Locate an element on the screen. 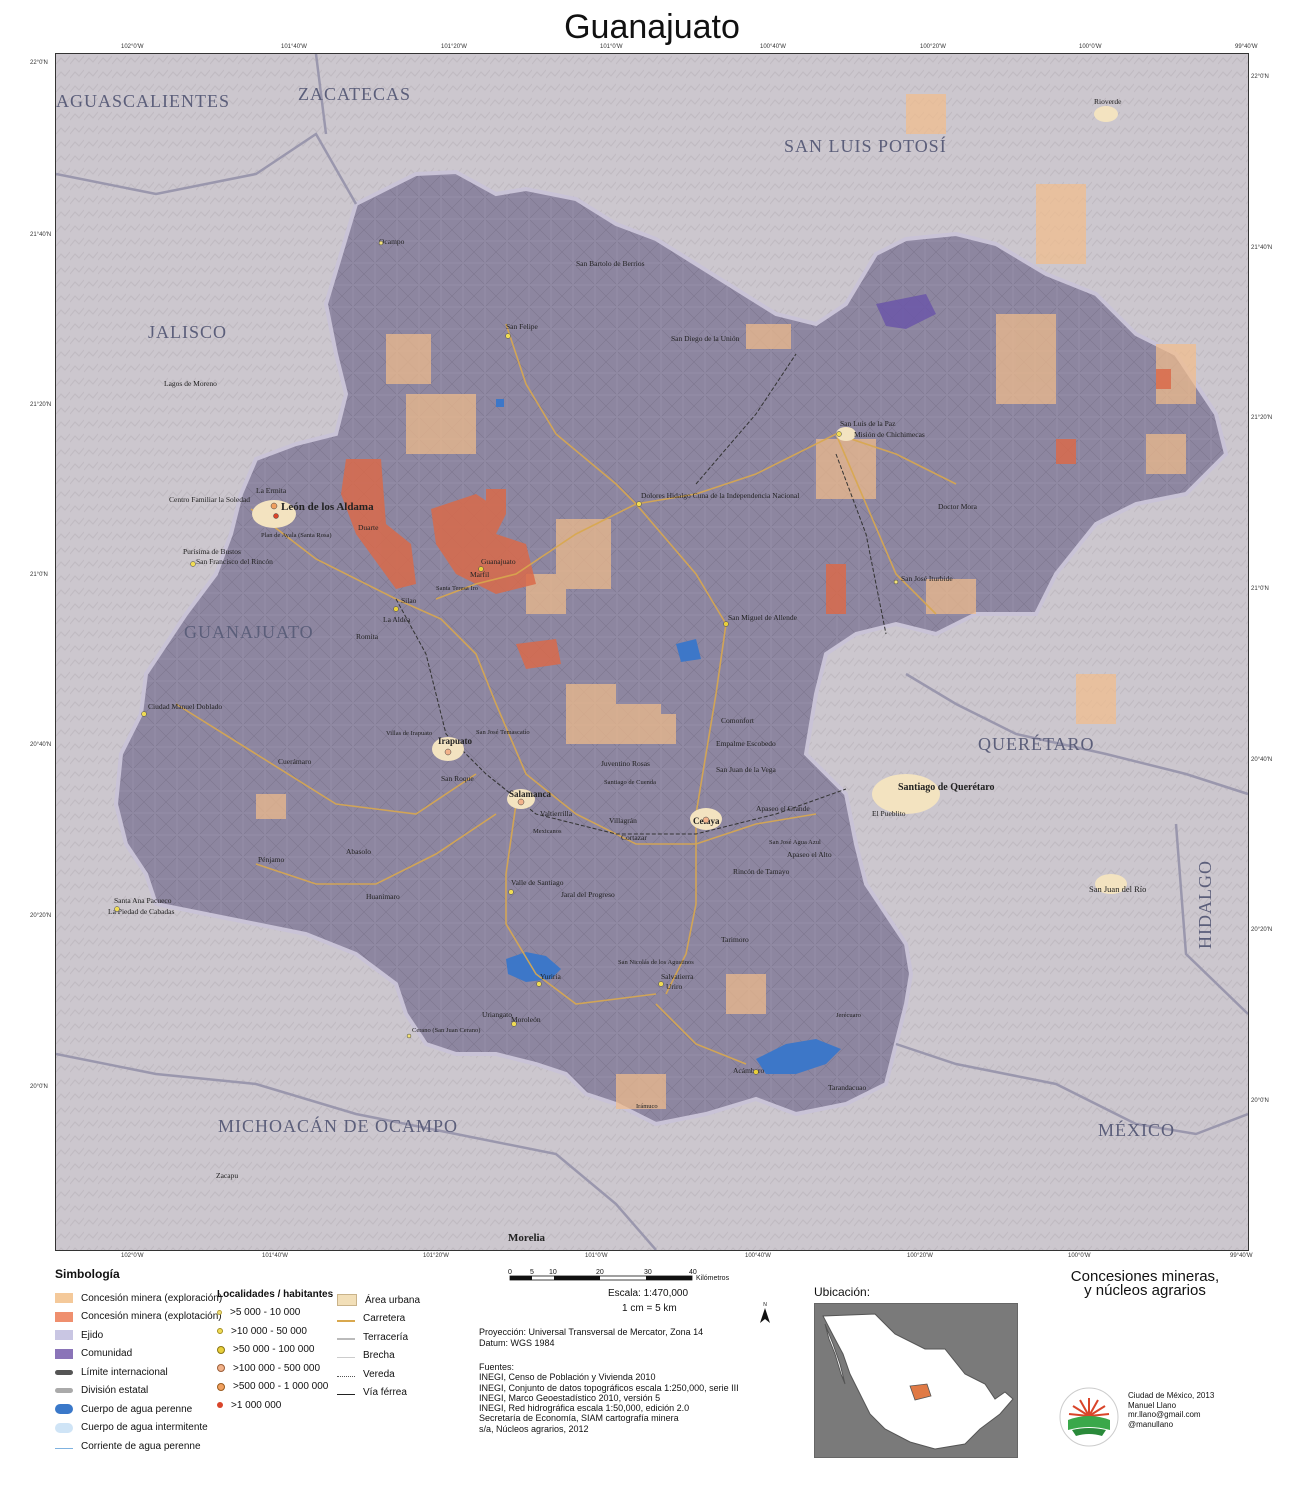 Image resolution: width=1304 pixels, height=1500 pixels. place-label: Salvatierra is located at coordinates (677, 976).